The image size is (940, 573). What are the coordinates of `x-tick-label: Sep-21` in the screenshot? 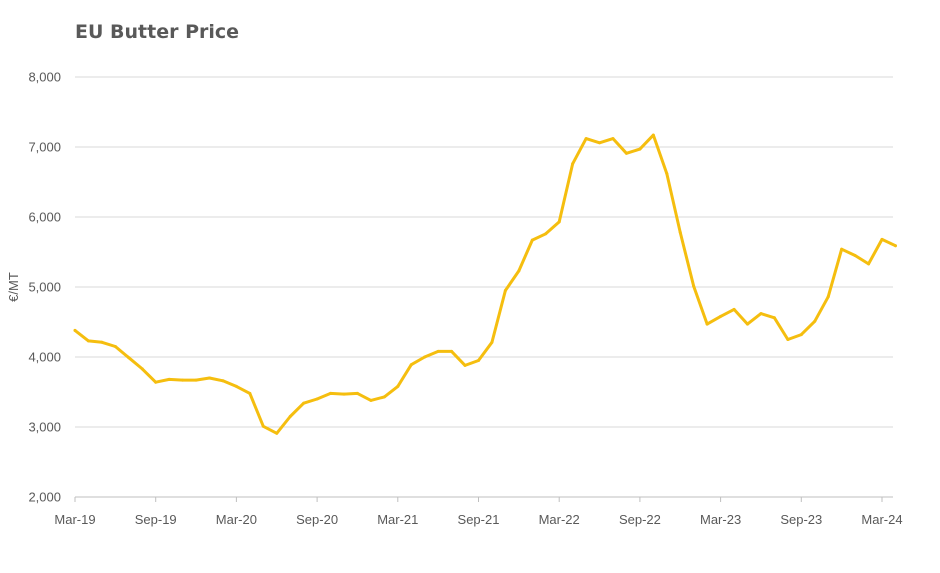 It's located at (479, 519).